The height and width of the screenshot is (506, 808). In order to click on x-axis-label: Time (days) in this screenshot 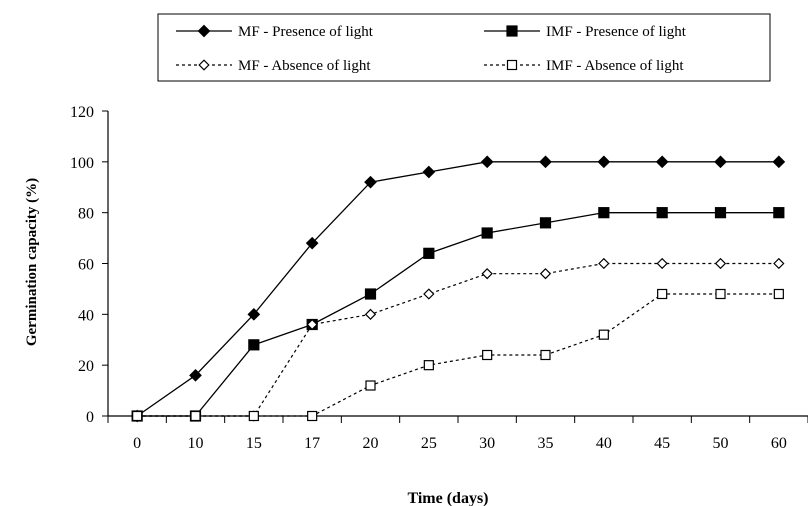, I will do `click(447, 498)`.